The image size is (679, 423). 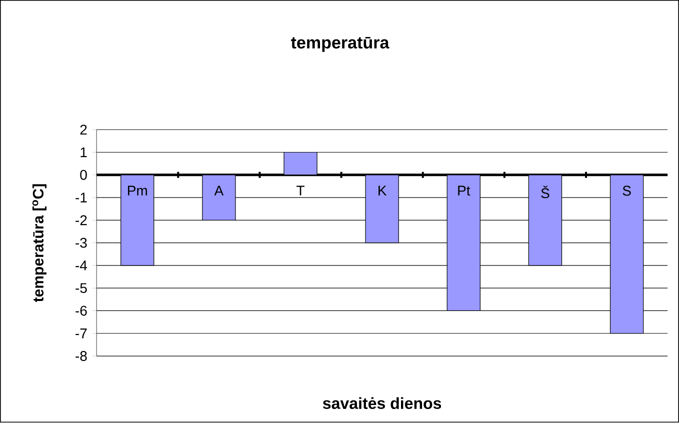 What do you see at coordinates (81, 243) in the screenshot?
I see `y-tick-label: -3` at bounding box center [81, 243].